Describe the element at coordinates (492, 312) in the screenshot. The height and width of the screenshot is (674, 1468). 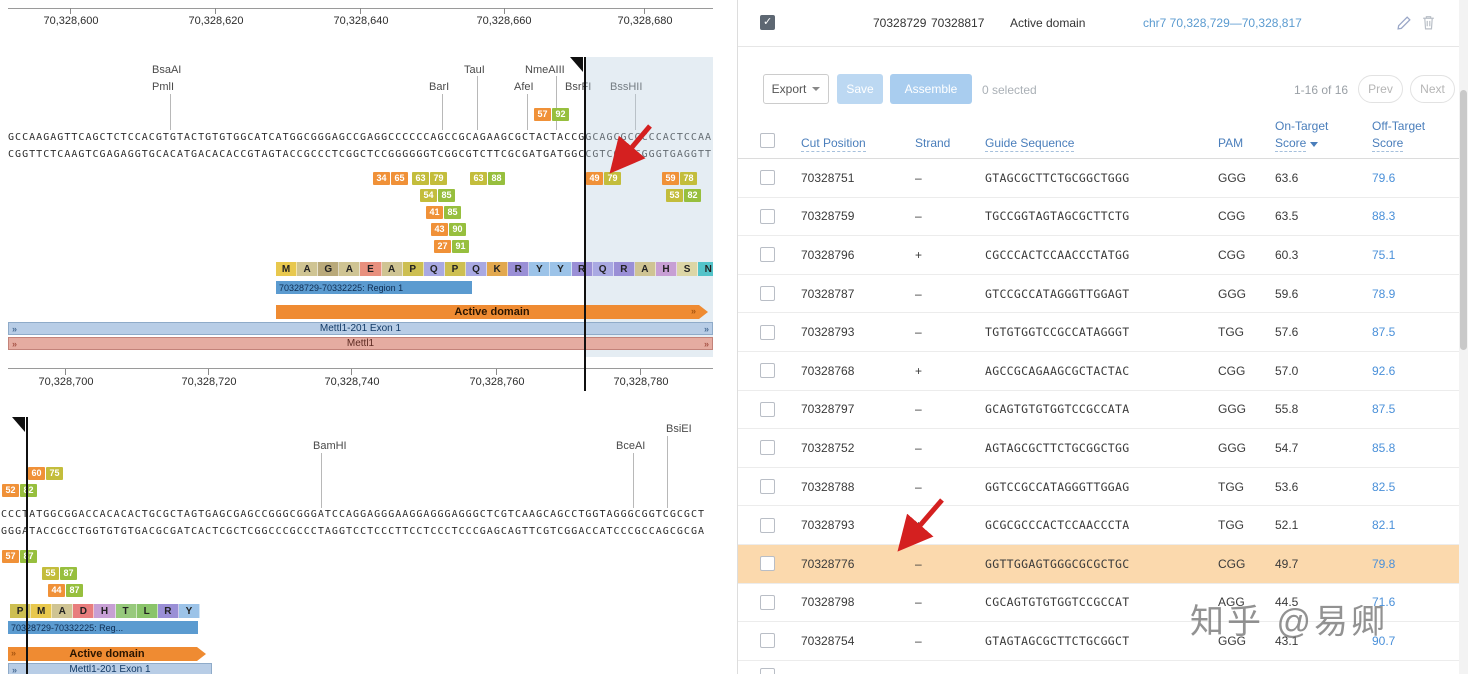
I see `active-domain-annotation: Active domain »` at that location.